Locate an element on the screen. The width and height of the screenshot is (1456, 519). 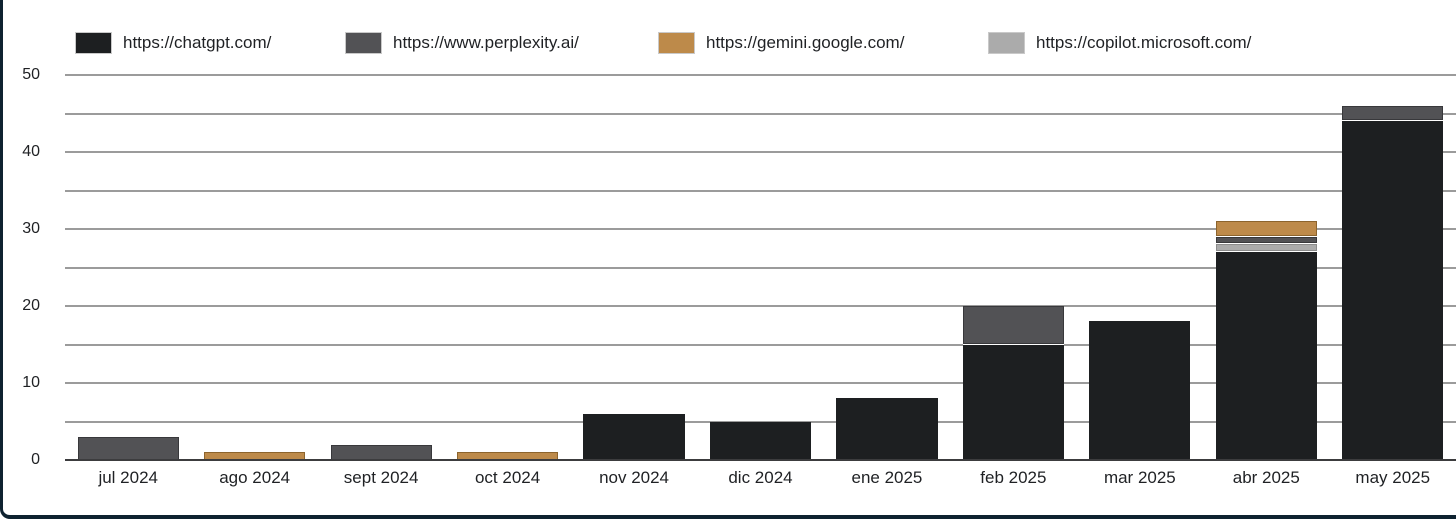
x-axis-label-jul-2024: jul 2024 is located at coordinates (128, 477).